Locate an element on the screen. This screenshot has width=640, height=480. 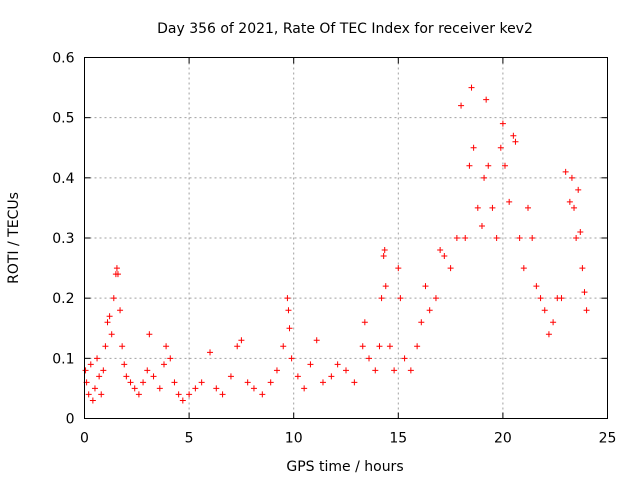
x-tick-label: 15 is located at coordinates (398, 439).